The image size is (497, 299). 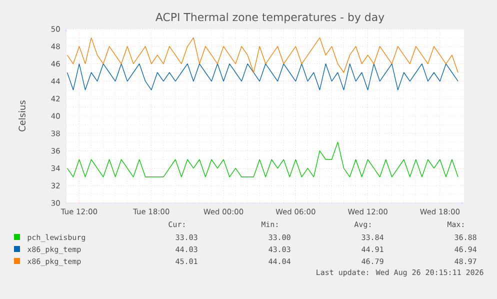 What do you see at coordinates (262, 76) in the screenshot?
I see `line-series` at bounding box center [262, 76].